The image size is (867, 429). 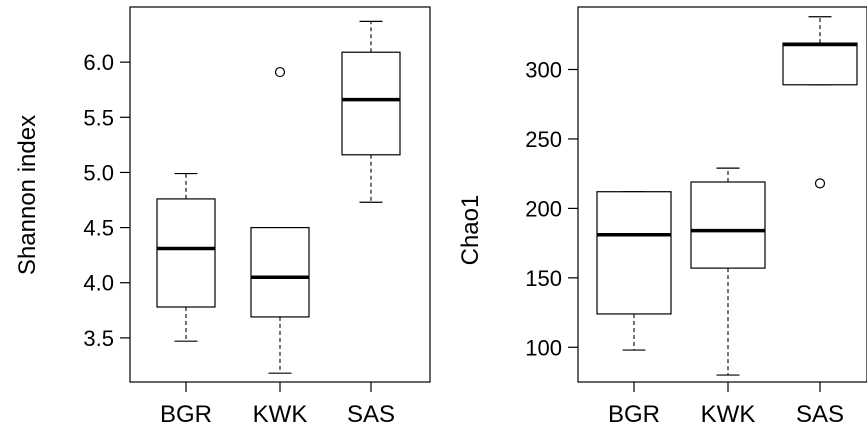 What do you see at coordinates (98, 338) in the screenshot?
I see `y-tick-label: 3.5` at bounding box center [98, 338].